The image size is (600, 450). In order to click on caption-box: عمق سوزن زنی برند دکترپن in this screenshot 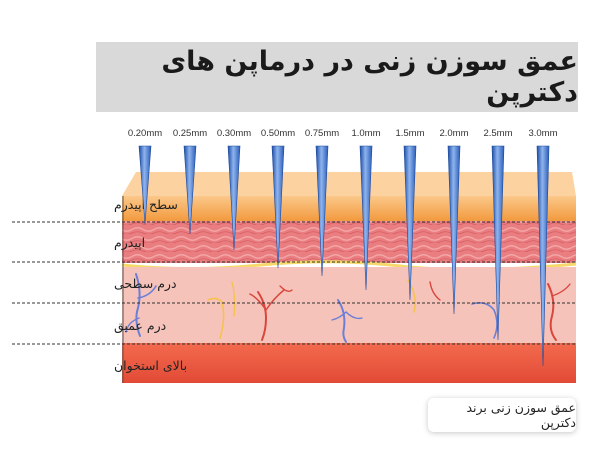, I will do `click(502, 415)`.